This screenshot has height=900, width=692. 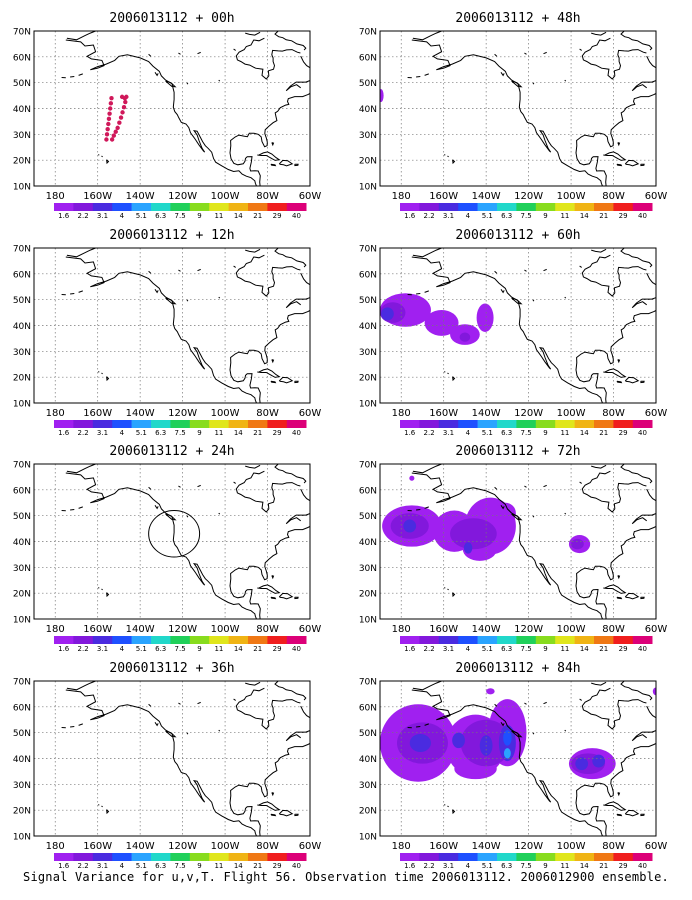 What do you see at coordinates (443, 196) in the screenshot?
I see `lon-tick-label: 160W` at bounding box center [443, 196].